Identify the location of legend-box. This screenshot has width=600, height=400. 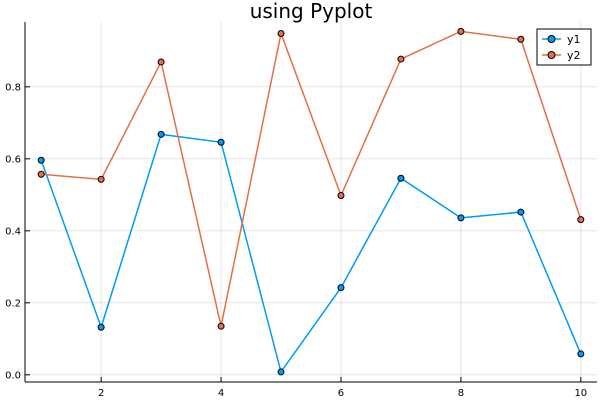
(564, 47).